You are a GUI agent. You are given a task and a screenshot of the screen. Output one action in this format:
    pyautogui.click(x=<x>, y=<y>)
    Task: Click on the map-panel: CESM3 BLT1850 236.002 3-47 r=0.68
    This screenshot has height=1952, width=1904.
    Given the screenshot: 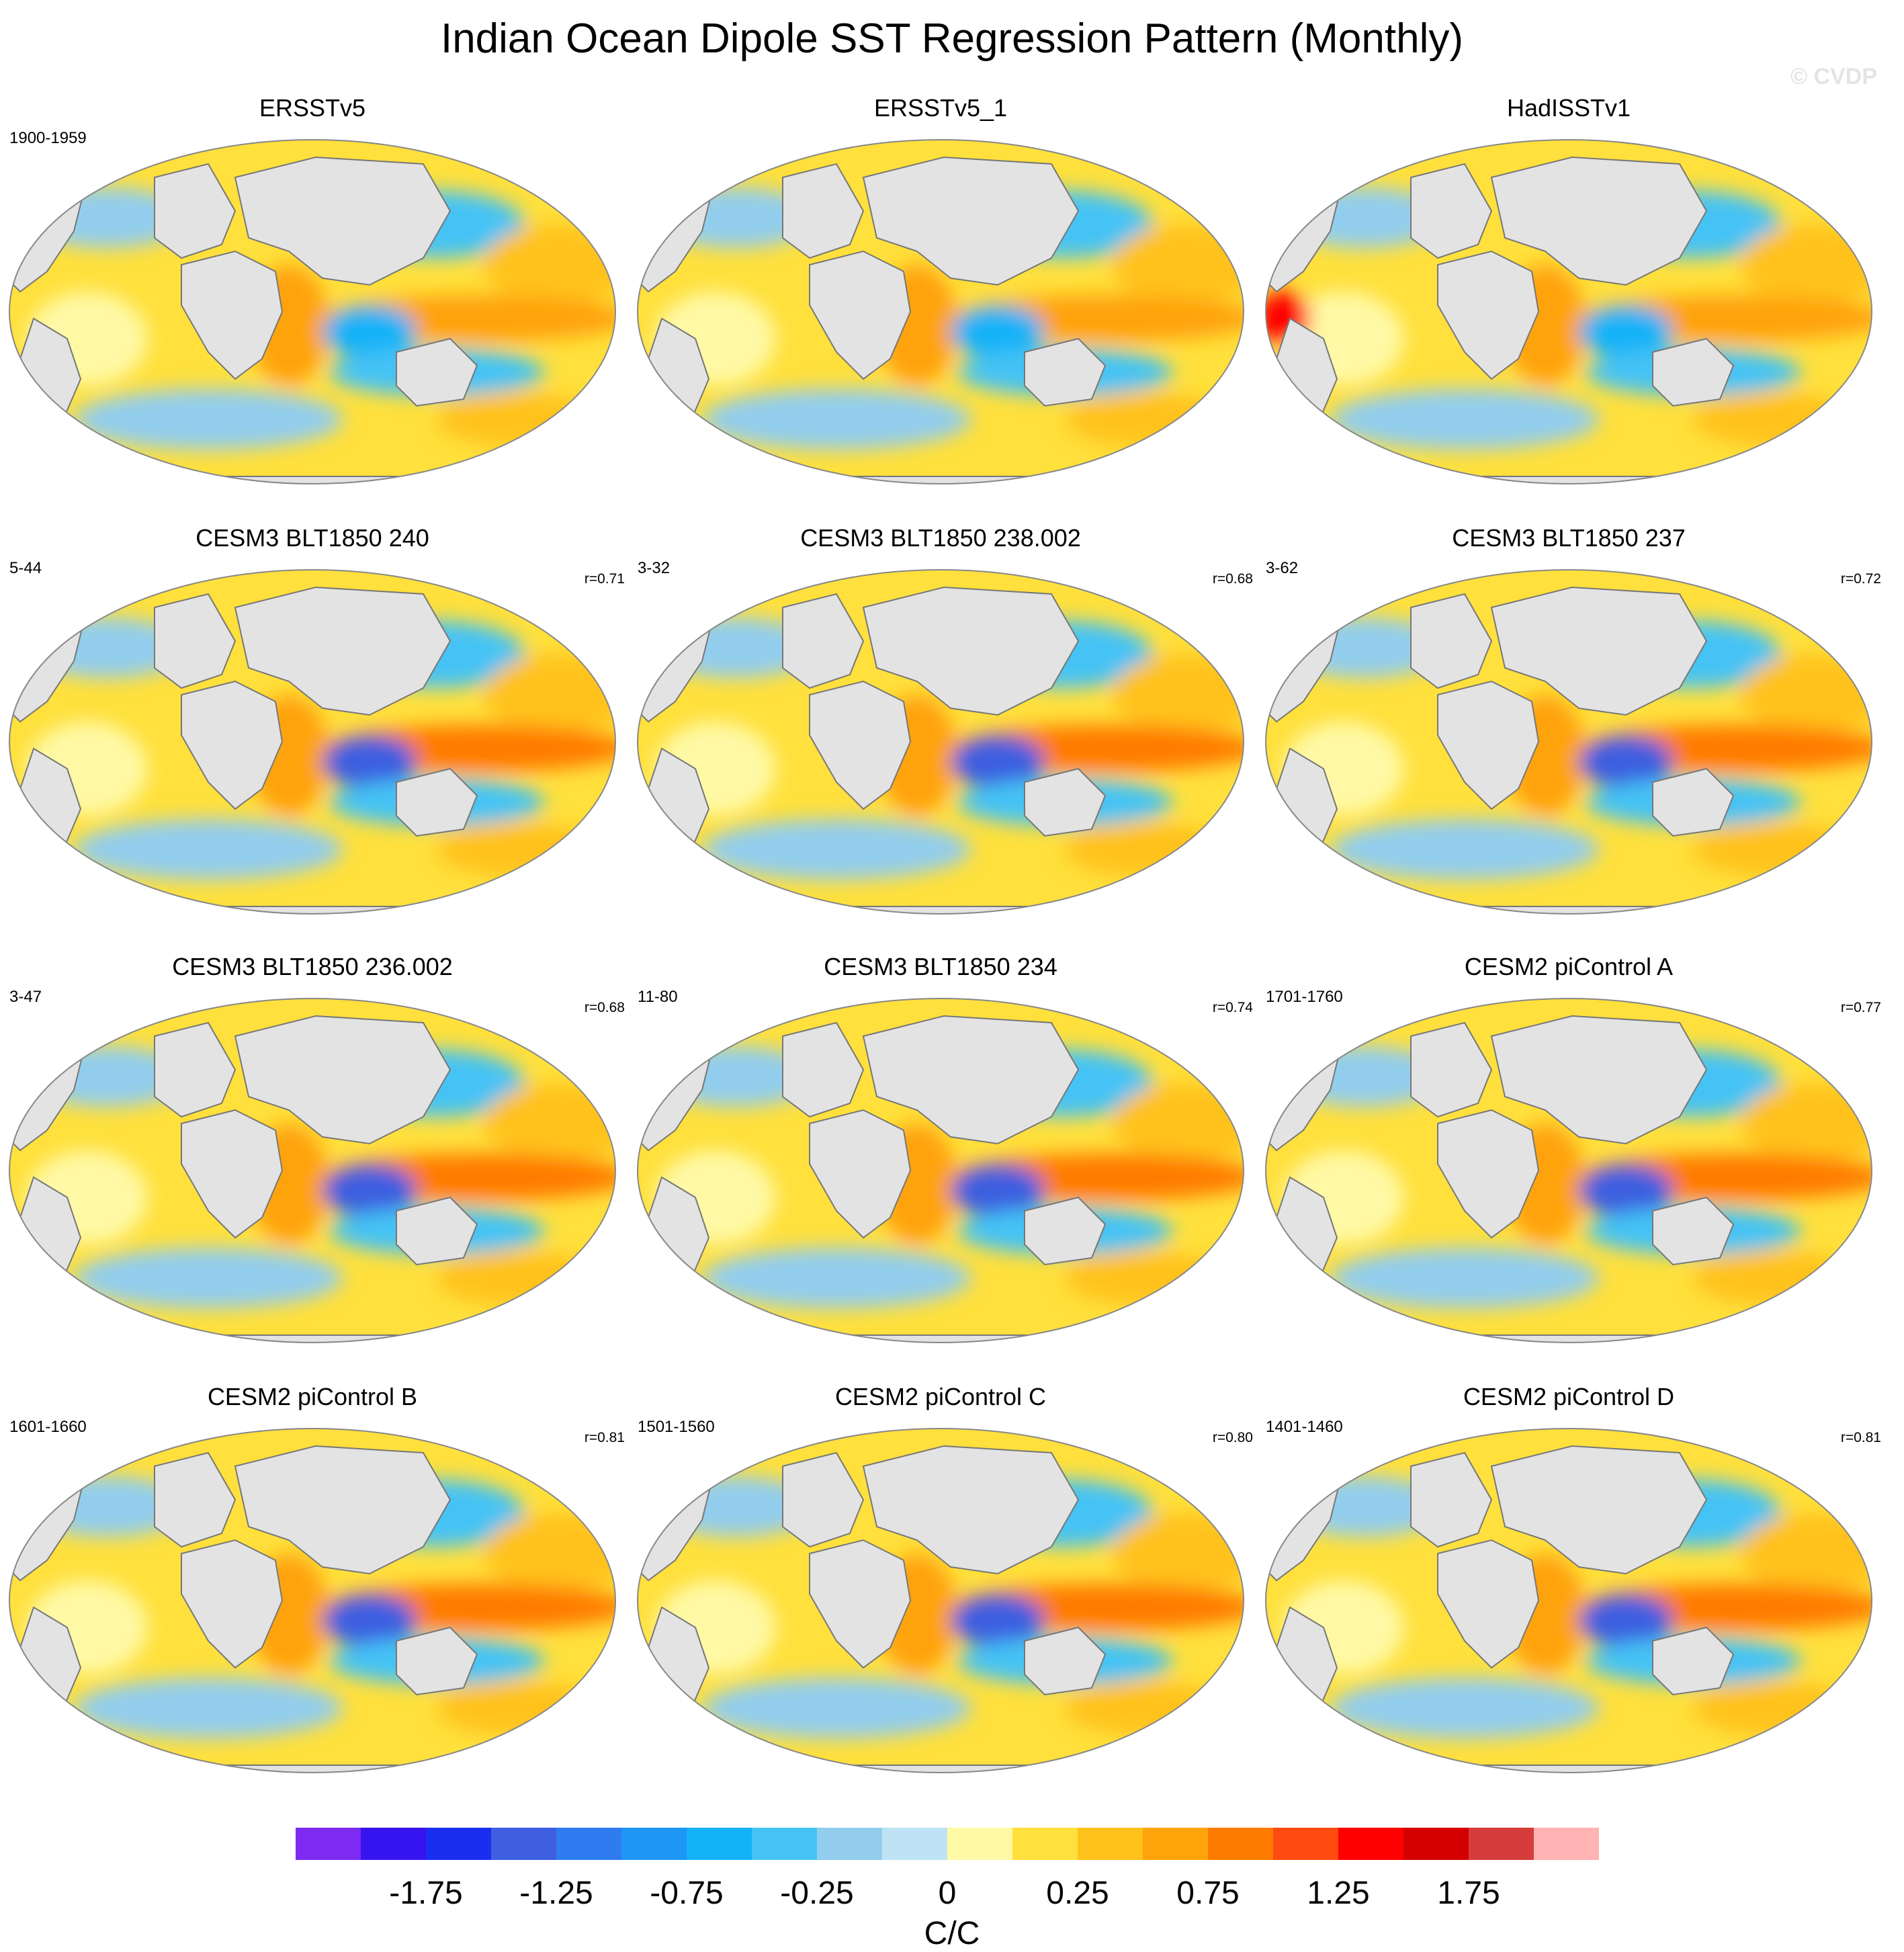 What is the action you would take?
    pyautogui.click(x=313, y=1164)
    